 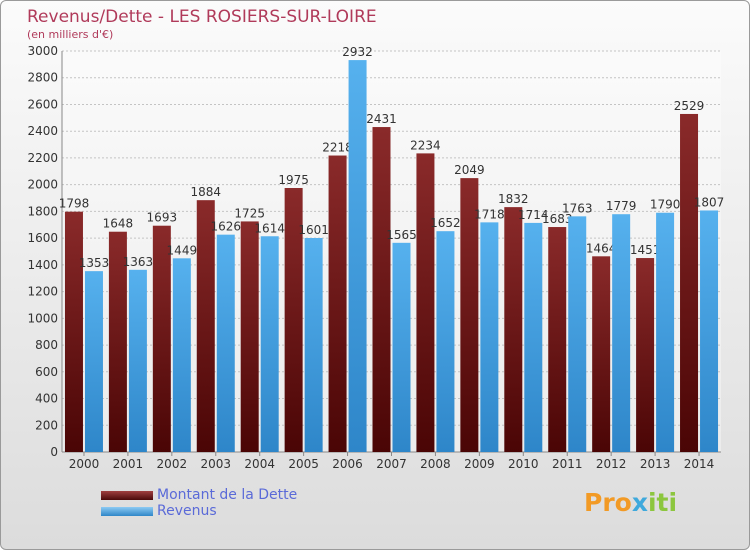 What do you see at coordinates (42, 185) in the screenshot?
I see `y-tick-label: 2000` at bounding box center [42, 185].